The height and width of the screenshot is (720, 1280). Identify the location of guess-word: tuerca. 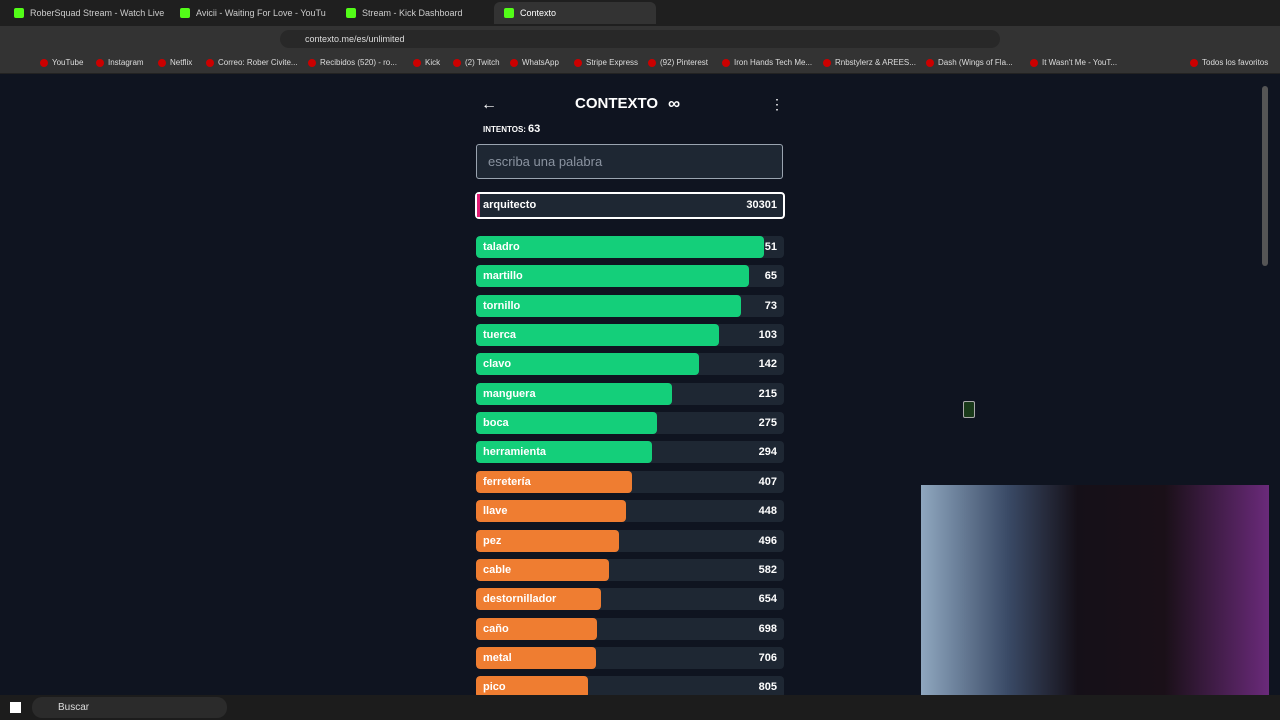
(500, 335).